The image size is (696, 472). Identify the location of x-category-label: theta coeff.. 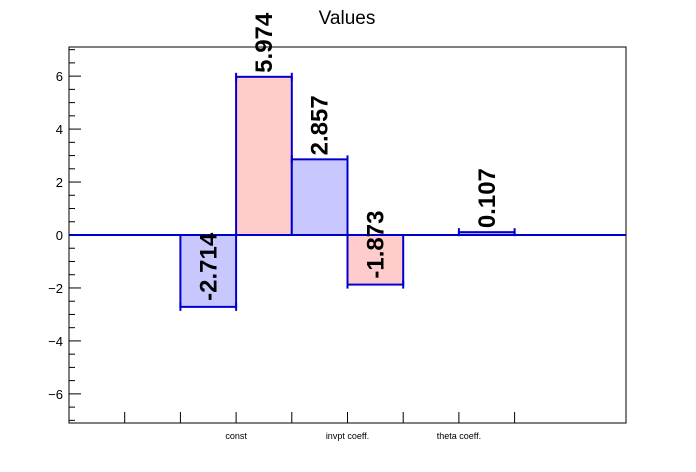
(459, 436).